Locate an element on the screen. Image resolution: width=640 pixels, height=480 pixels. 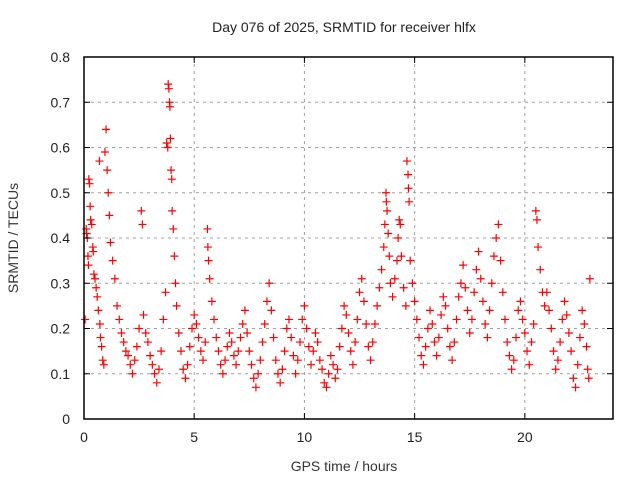
x-tick-label: 10 is located at coordinates (305, 437).